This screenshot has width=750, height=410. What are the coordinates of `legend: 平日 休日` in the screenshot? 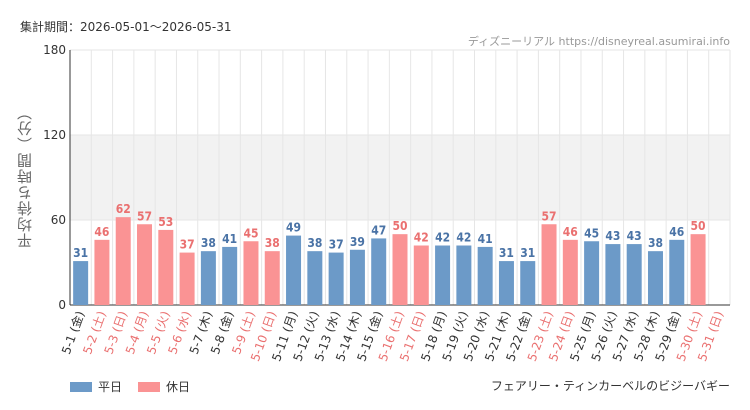 It's located at (138, 386).